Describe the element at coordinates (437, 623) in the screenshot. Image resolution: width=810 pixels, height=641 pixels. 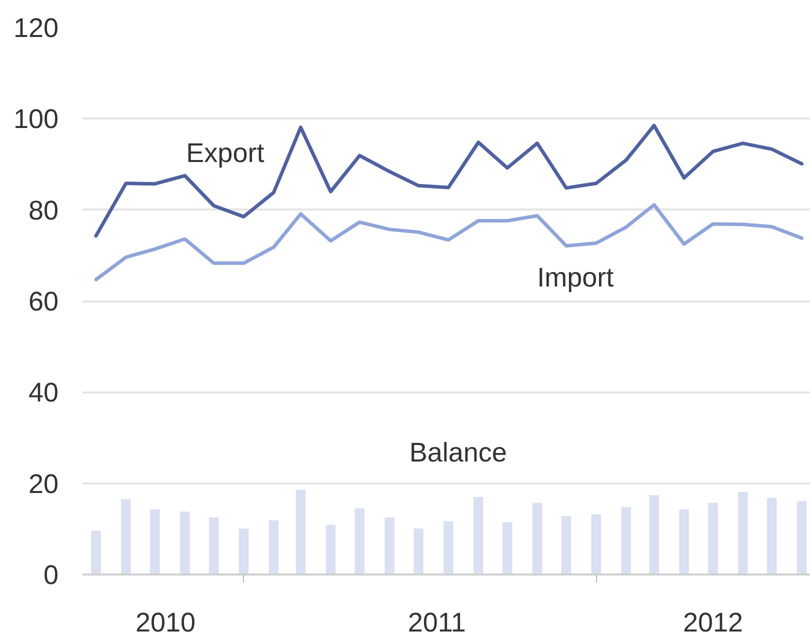
I see `x-tick-label: 2011` at that location.